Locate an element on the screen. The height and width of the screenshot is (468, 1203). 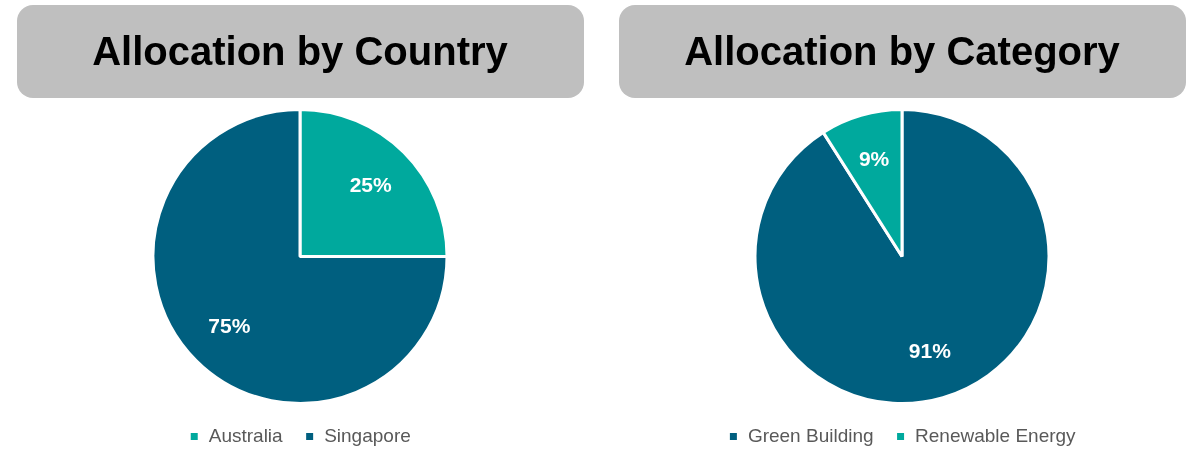
chart-title: Allocation by Country is located at coordinates (300, 51).